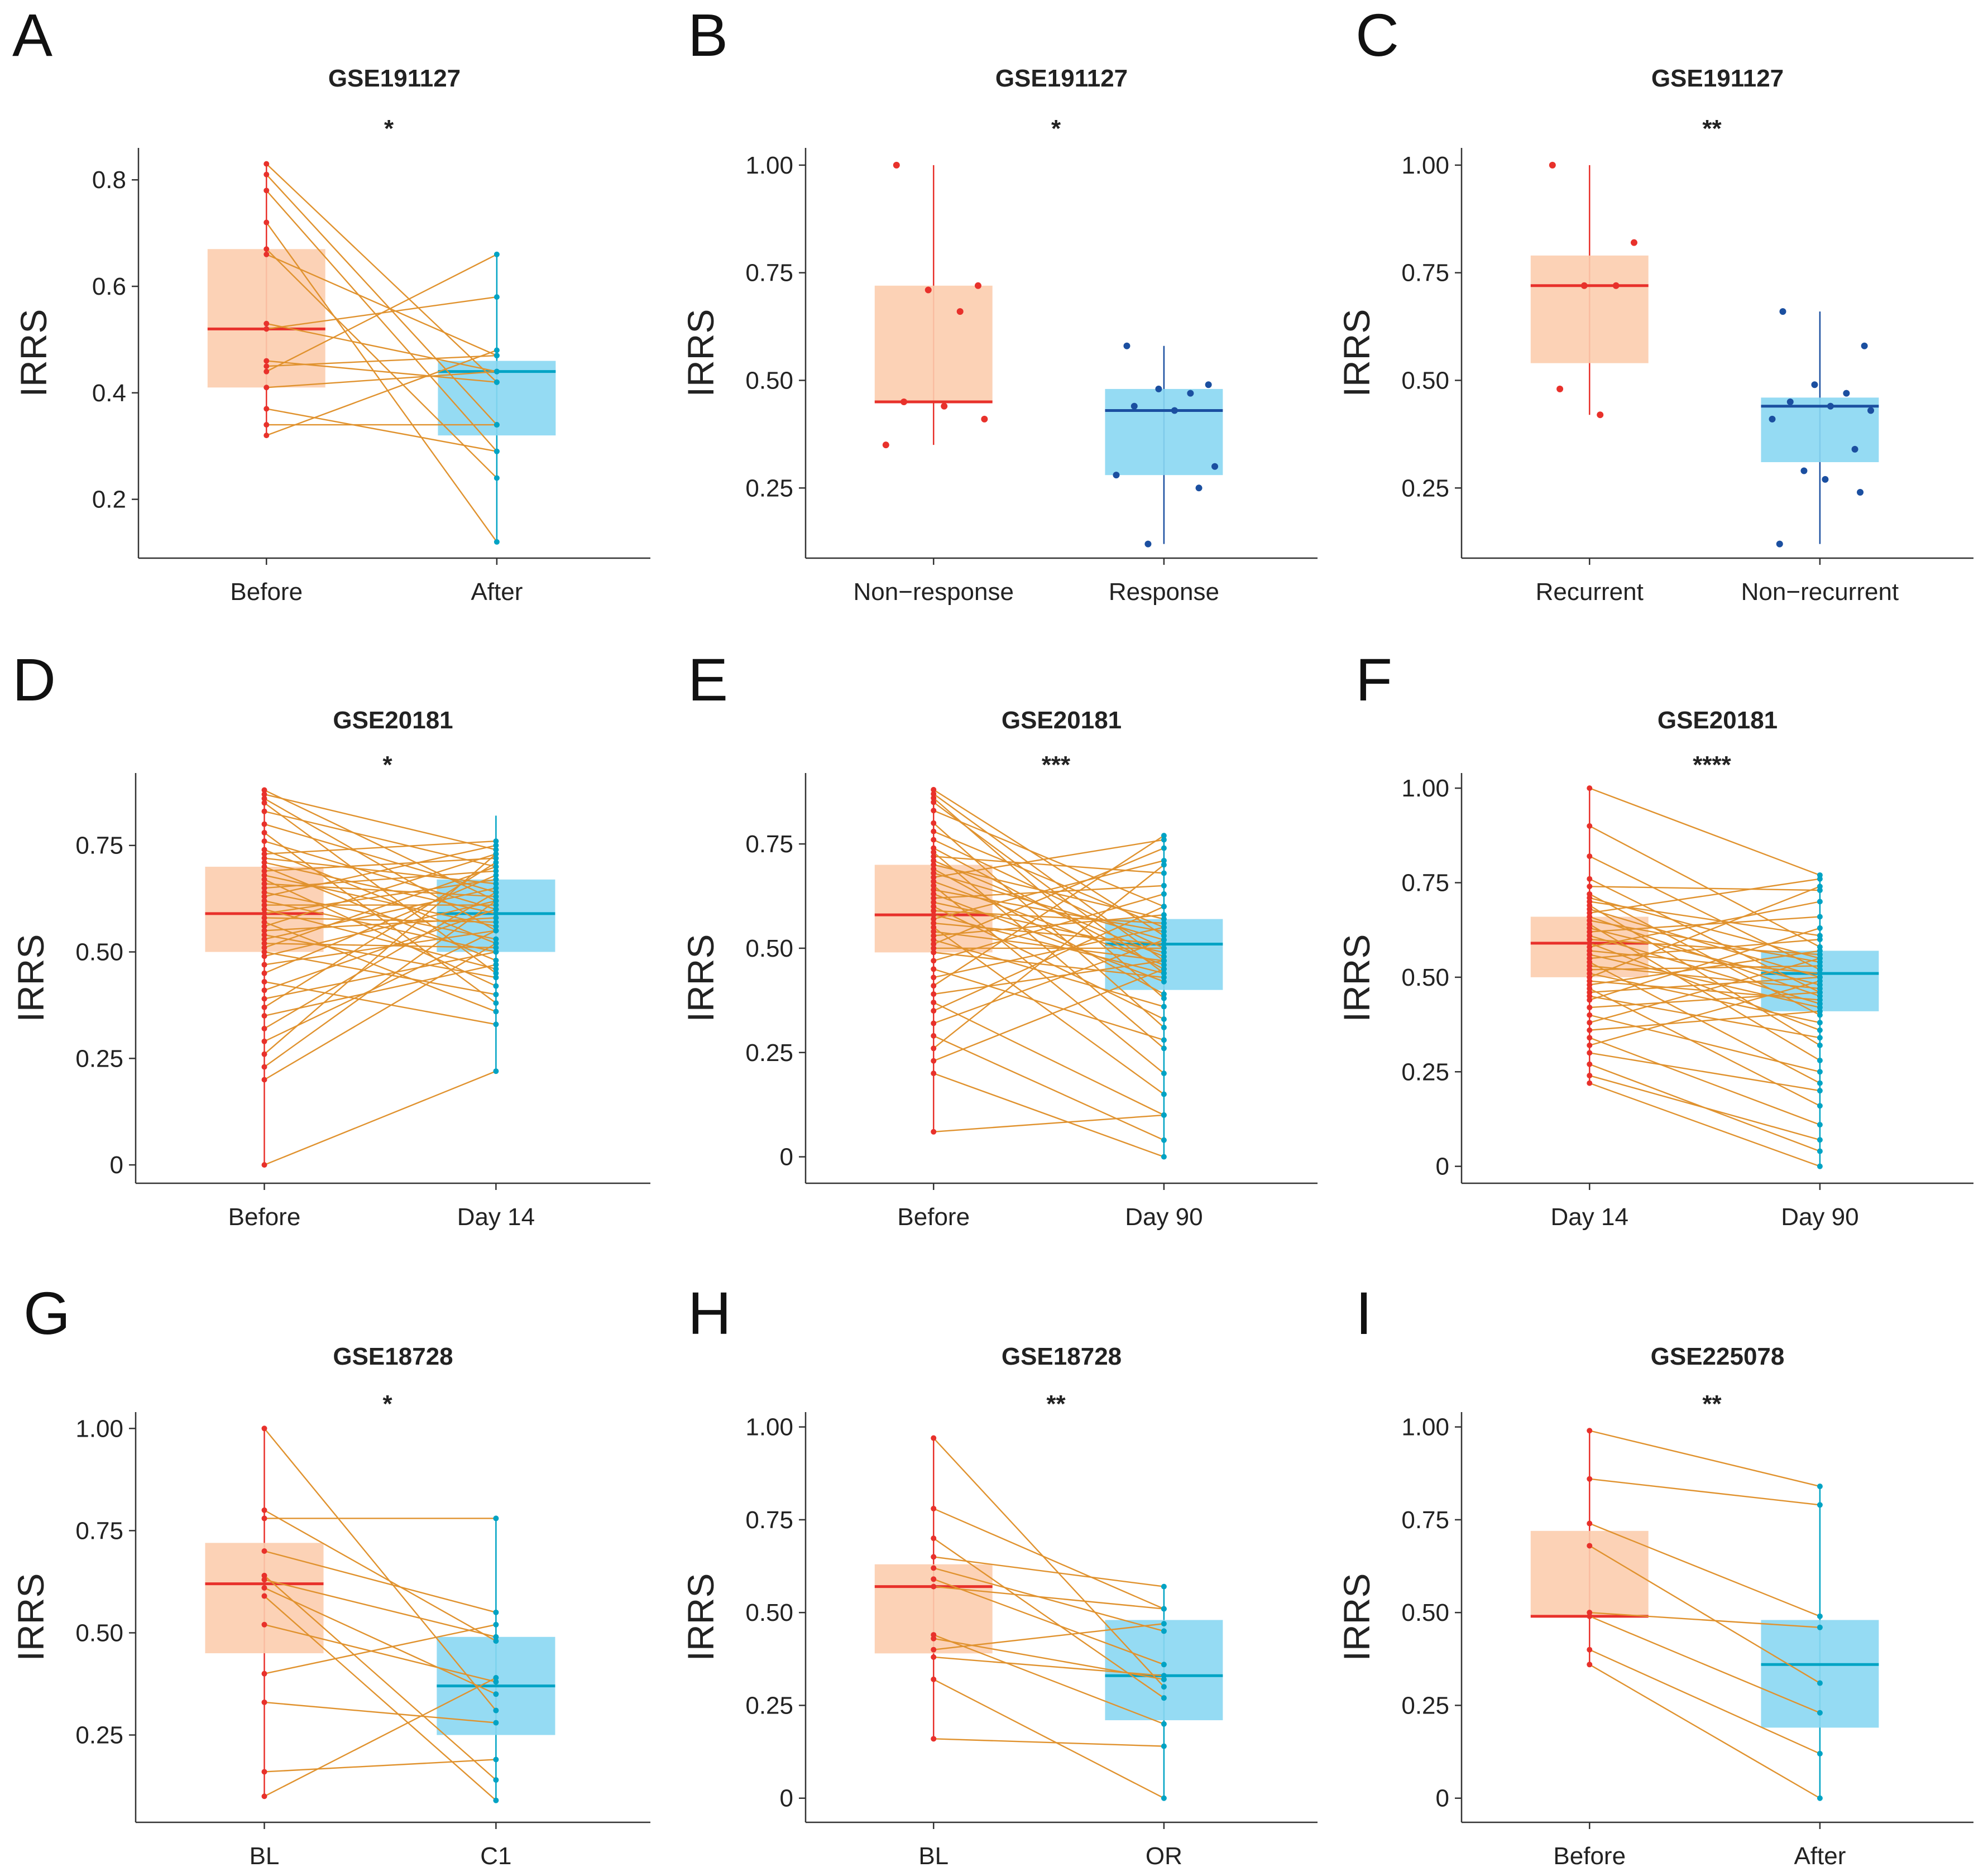 The height and width of the screenshot is (1872, 1988). I want to click on x-tick-label: BL, so click(265, 1856).